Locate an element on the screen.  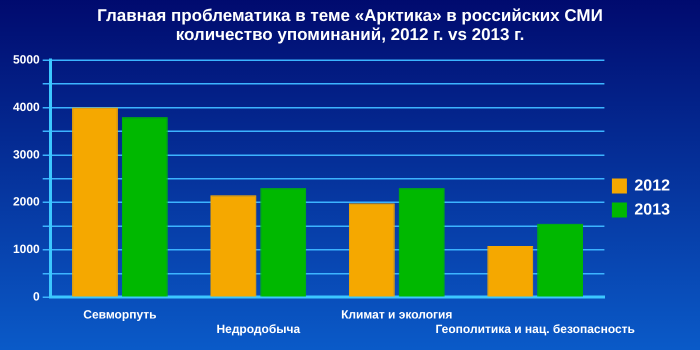
legend-label: 2013 is located at coordinates (652, 209).